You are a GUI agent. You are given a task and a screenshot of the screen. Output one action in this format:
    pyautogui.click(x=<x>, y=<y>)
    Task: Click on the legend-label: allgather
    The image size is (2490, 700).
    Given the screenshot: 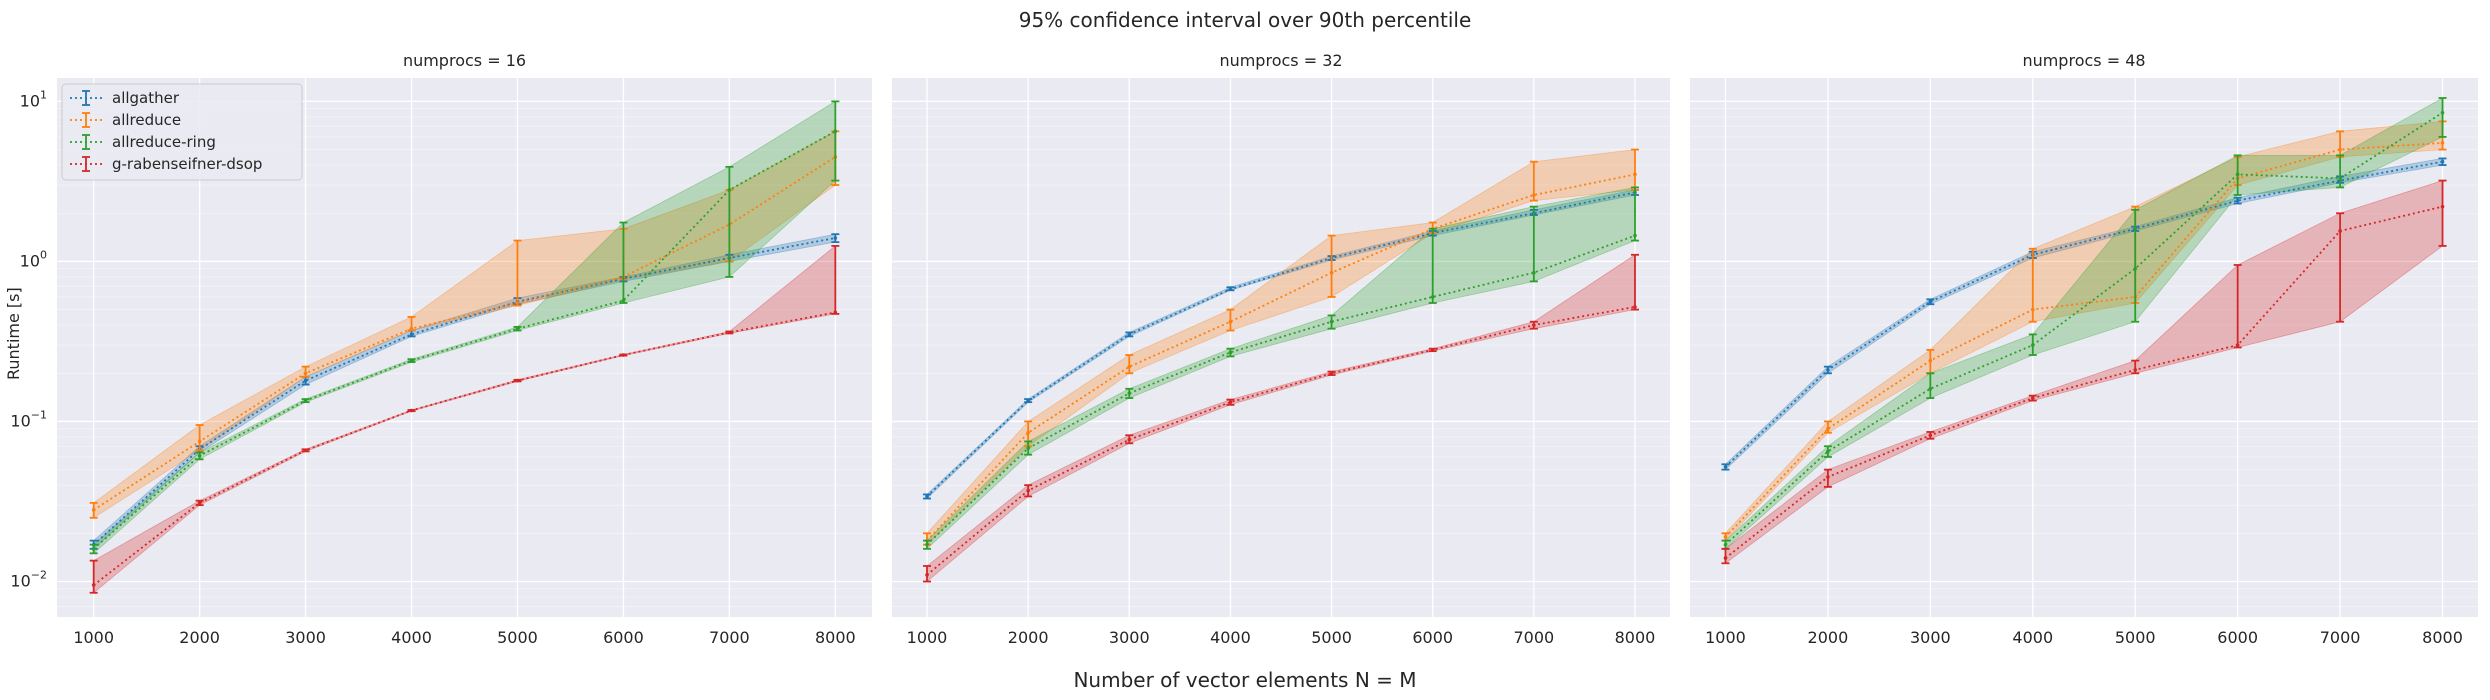 What is the action you would take?
    pyautogui.click(x=146, y=98)
    